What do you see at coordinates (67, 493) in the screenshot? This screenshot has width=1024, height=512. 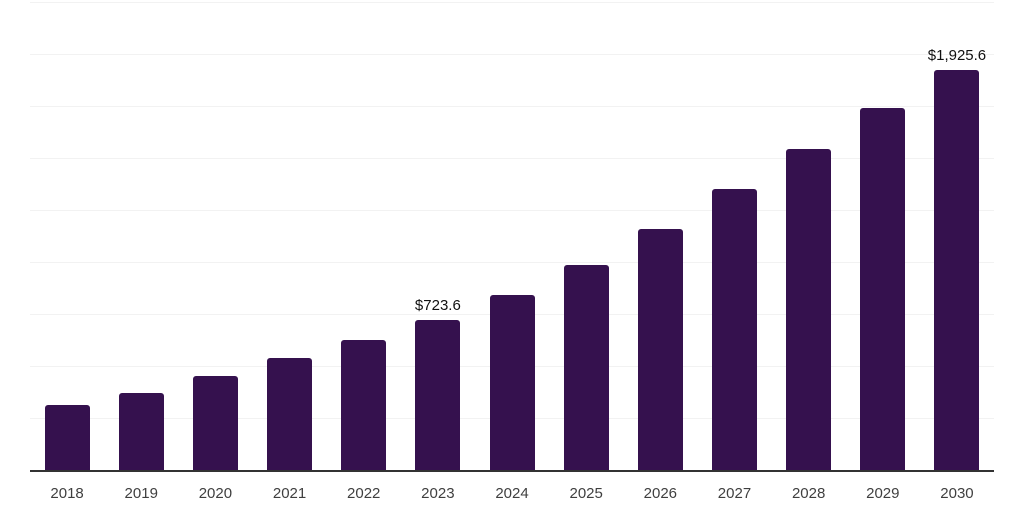 I see `x-tick-2018: 2018` at bounding box center [67, 493].